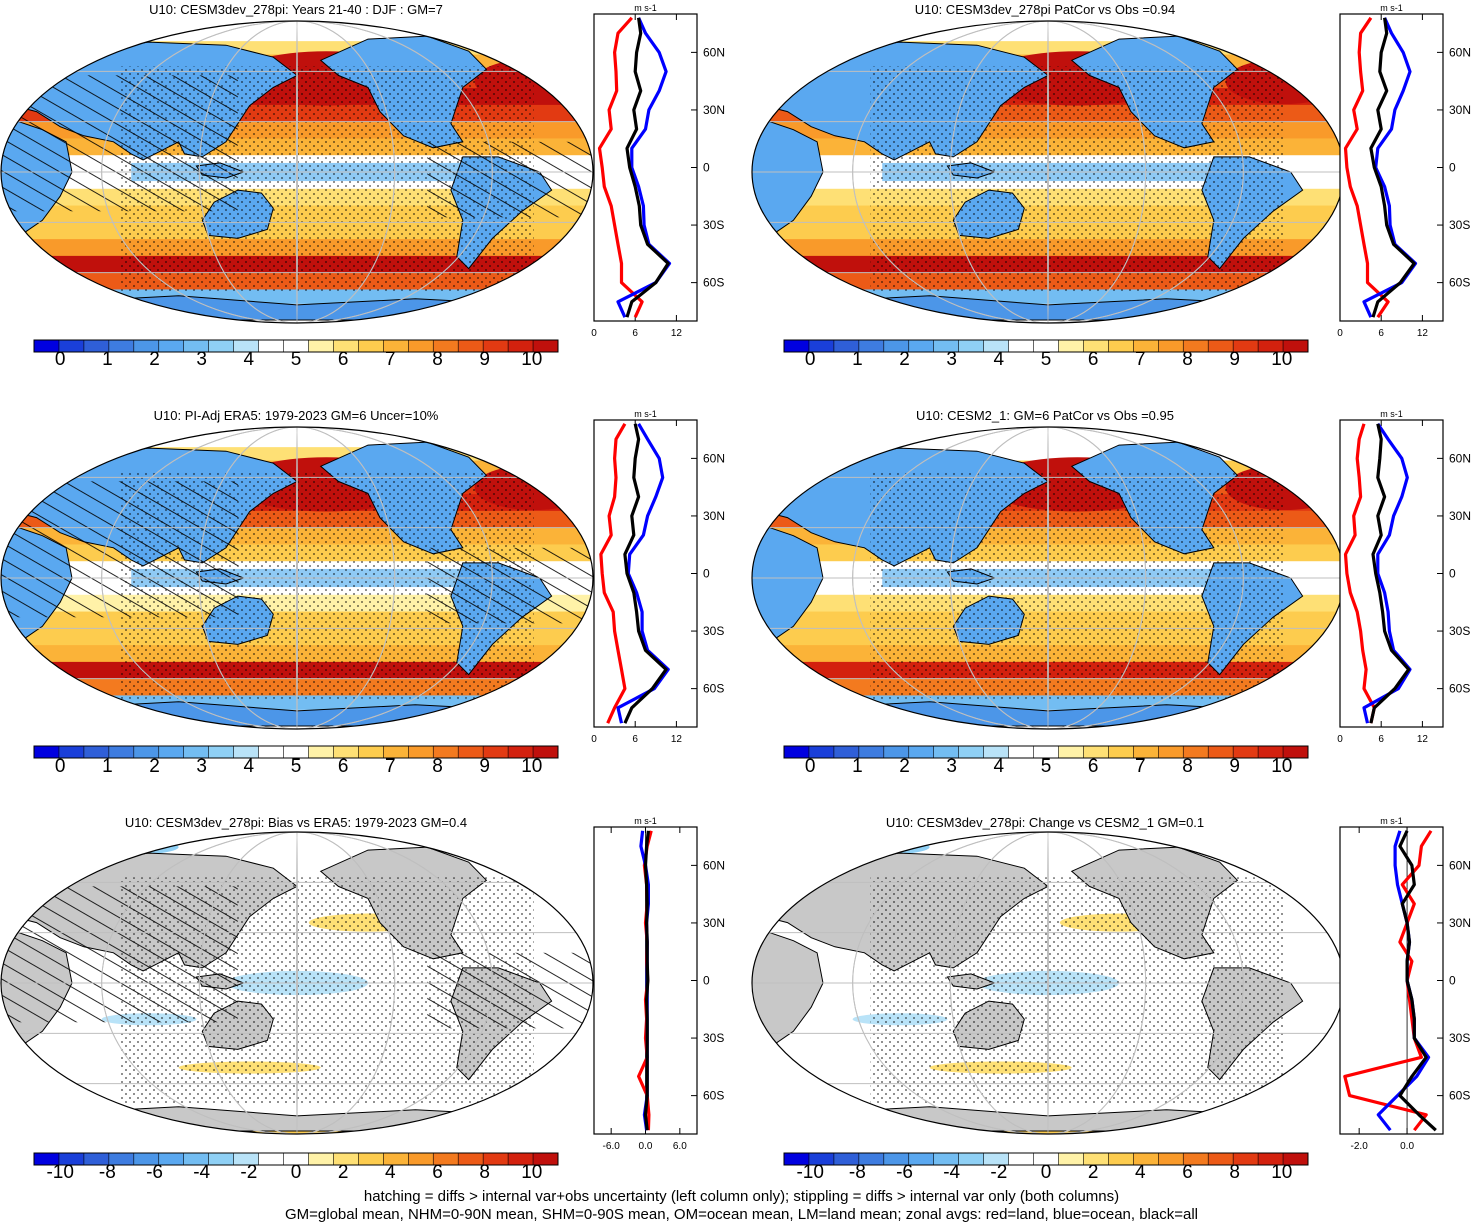  I want to click on continent-europe, so click(577, 81).